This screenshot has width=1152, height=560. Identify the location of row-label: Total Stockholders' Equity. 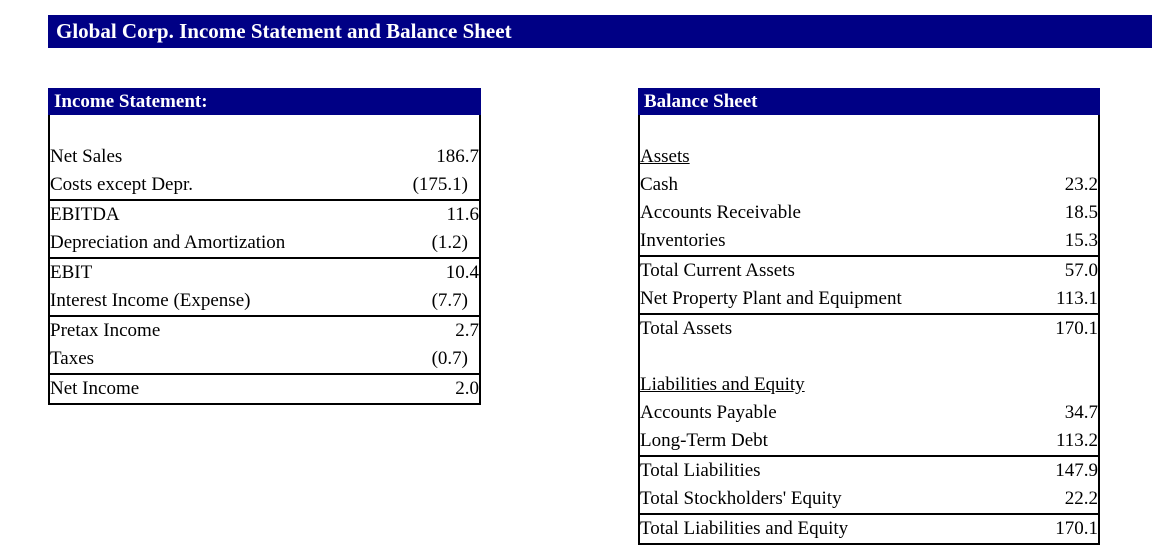
(818, 500).